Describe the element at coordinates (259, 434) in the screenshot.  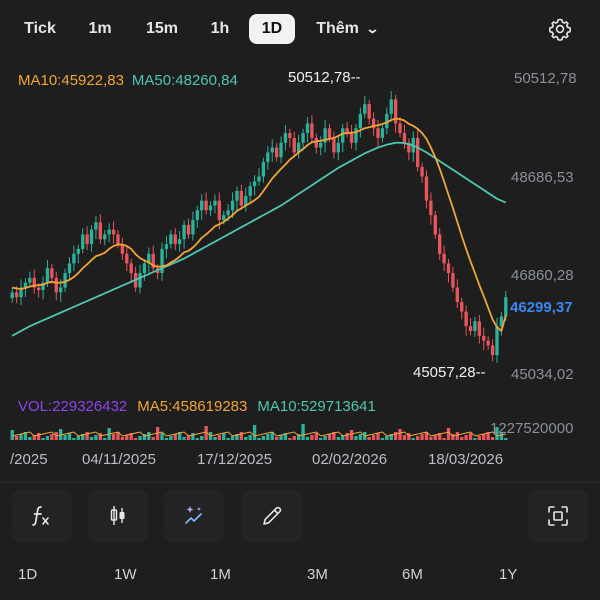
I see `volume-ma-line` at that location.